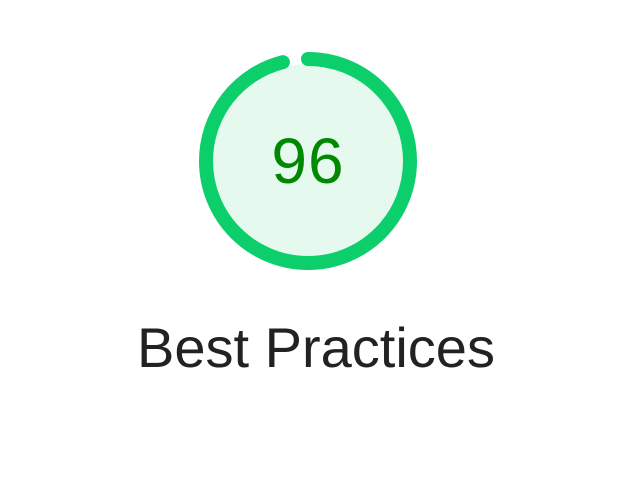 The height and width of the screenshot is (482, 632). I want to click on category-title: Best Practices, so click(316, 347).